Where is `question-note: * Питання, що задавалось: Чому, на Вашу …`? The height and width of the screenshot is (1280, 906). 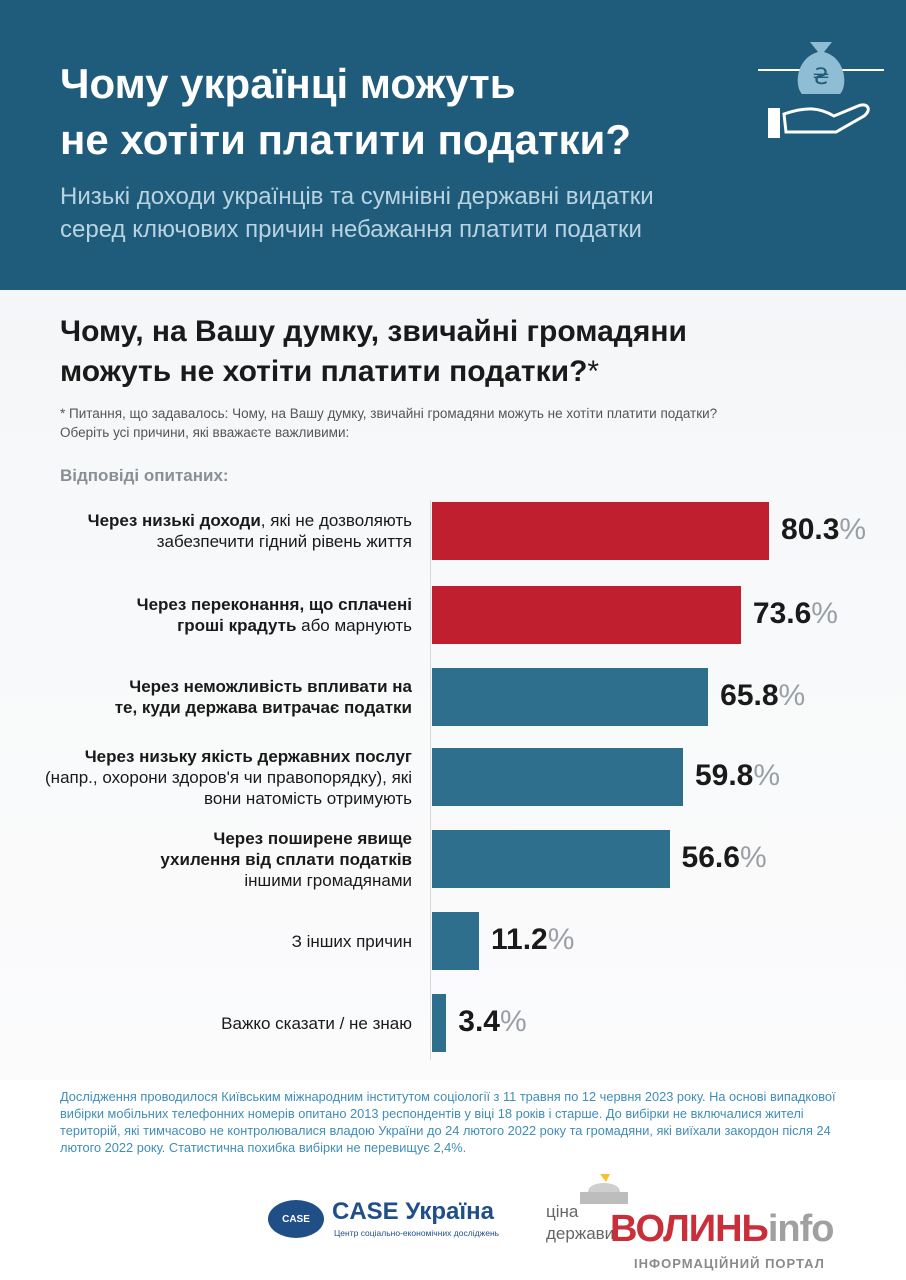
question-note: * Питання, що задавалось: Чому, на Вашу … is located at coordinates (389, 423).